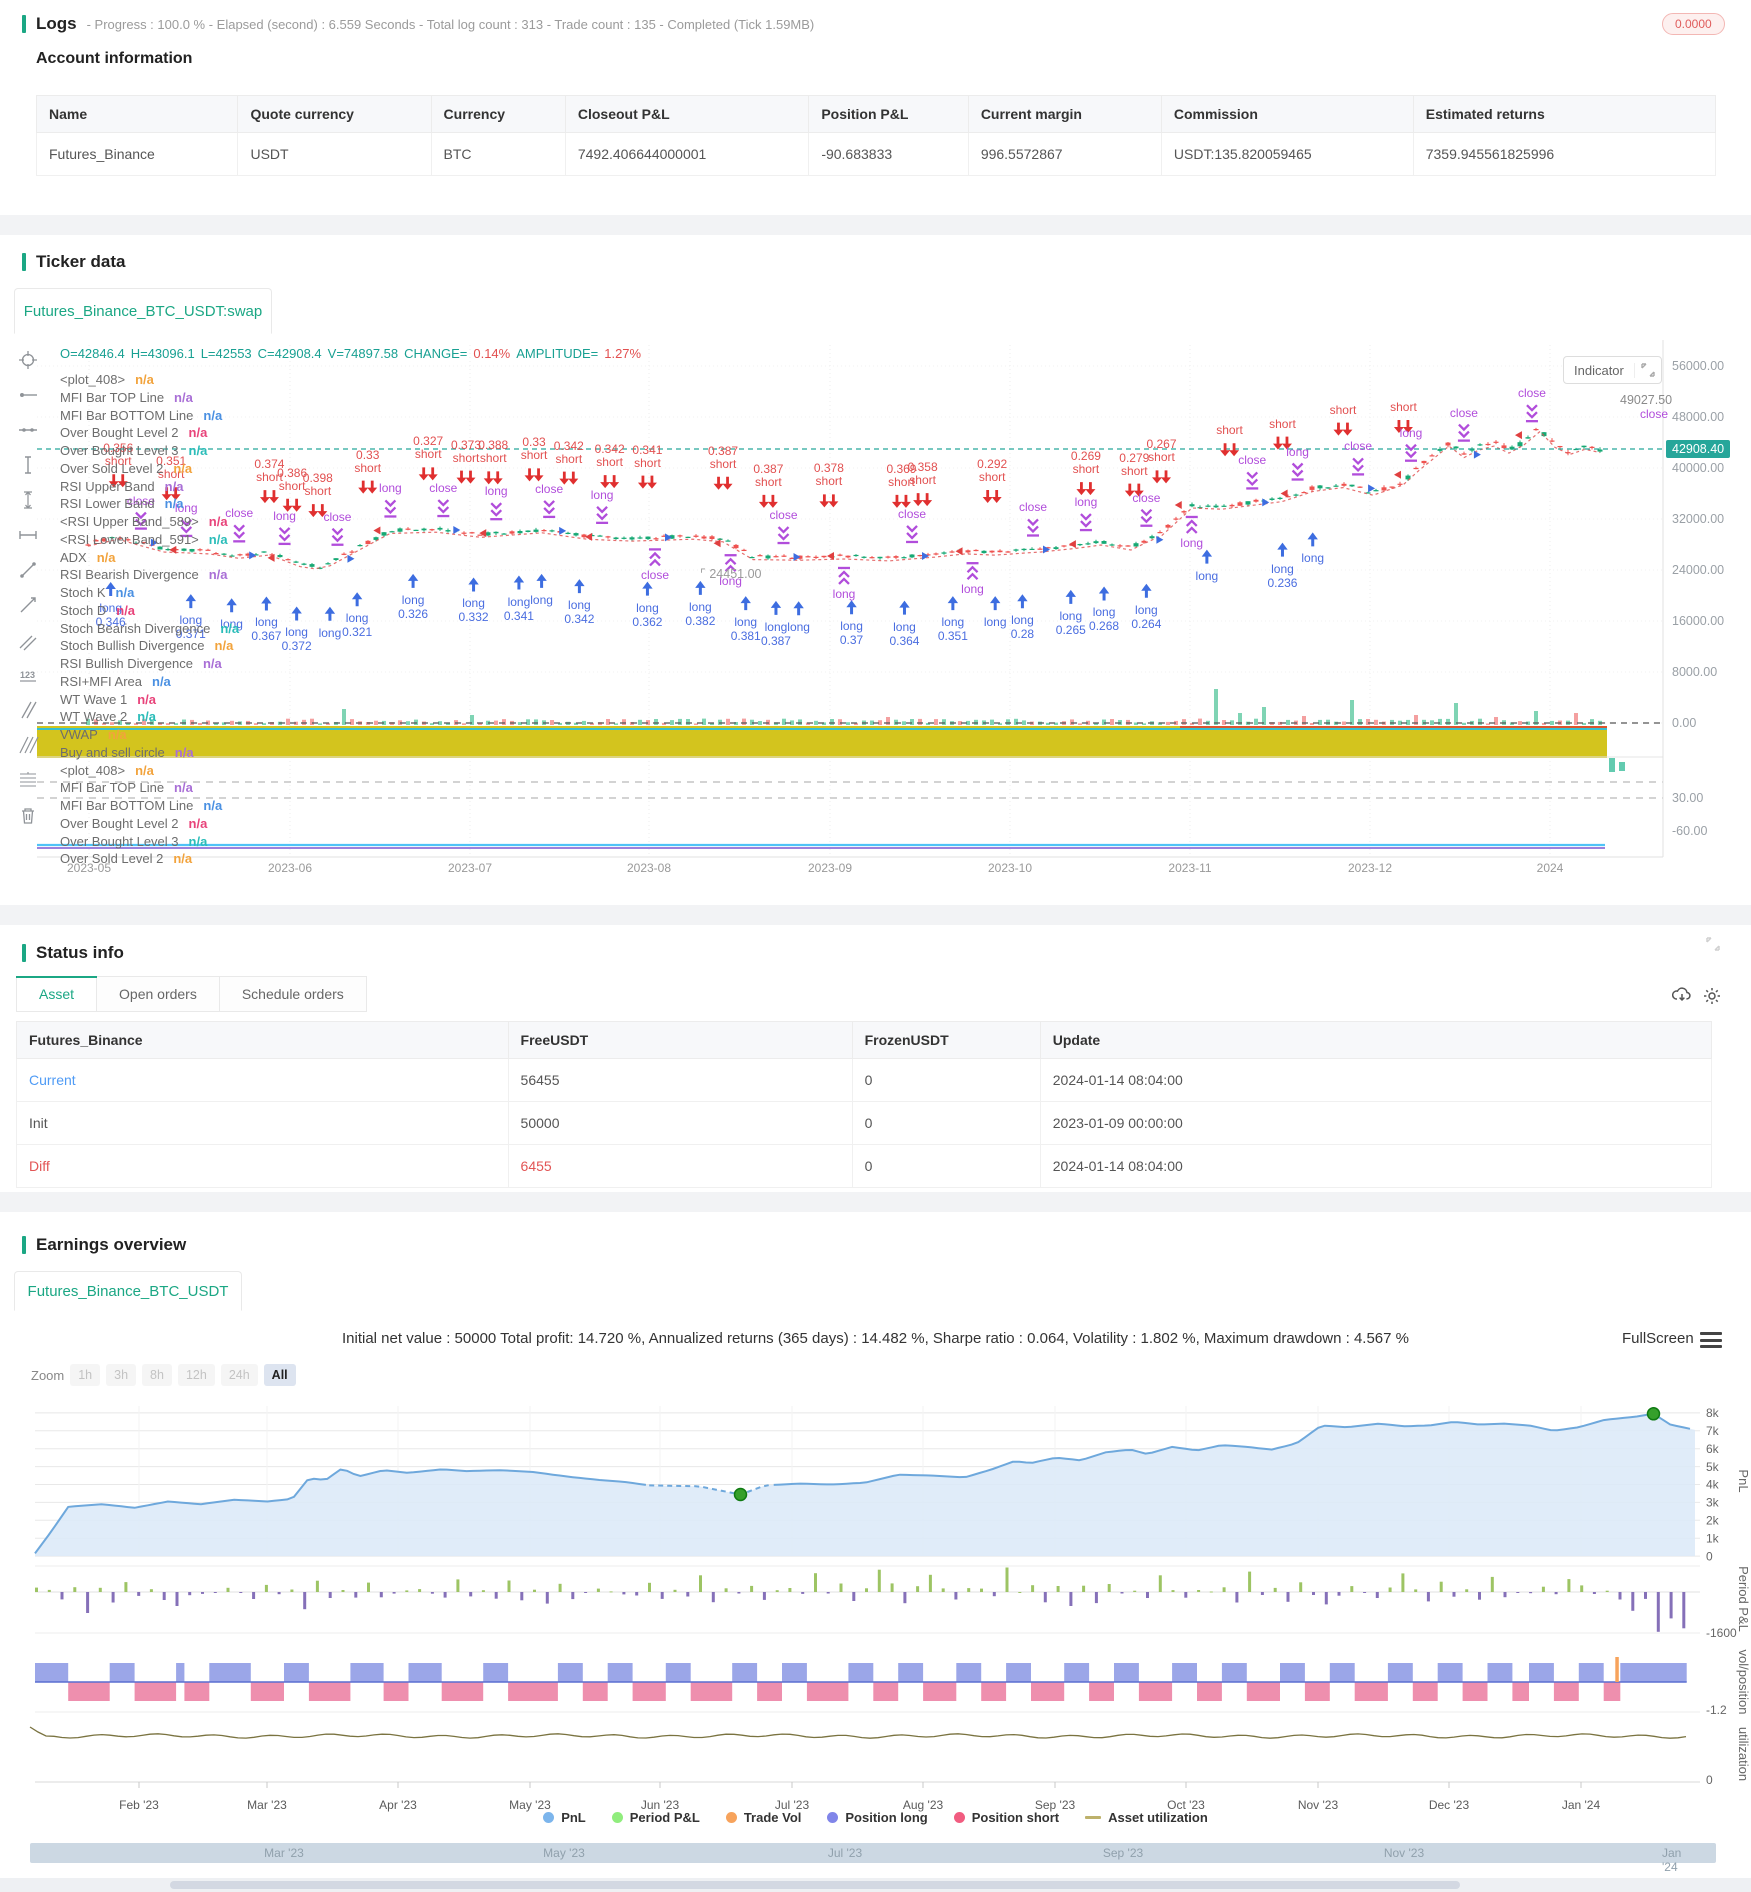 The image size is (1751, 1892). Describe the element at coordinates (1698, 519) in the screenshot. I see `price-axis-label: 32000.00` at that location.